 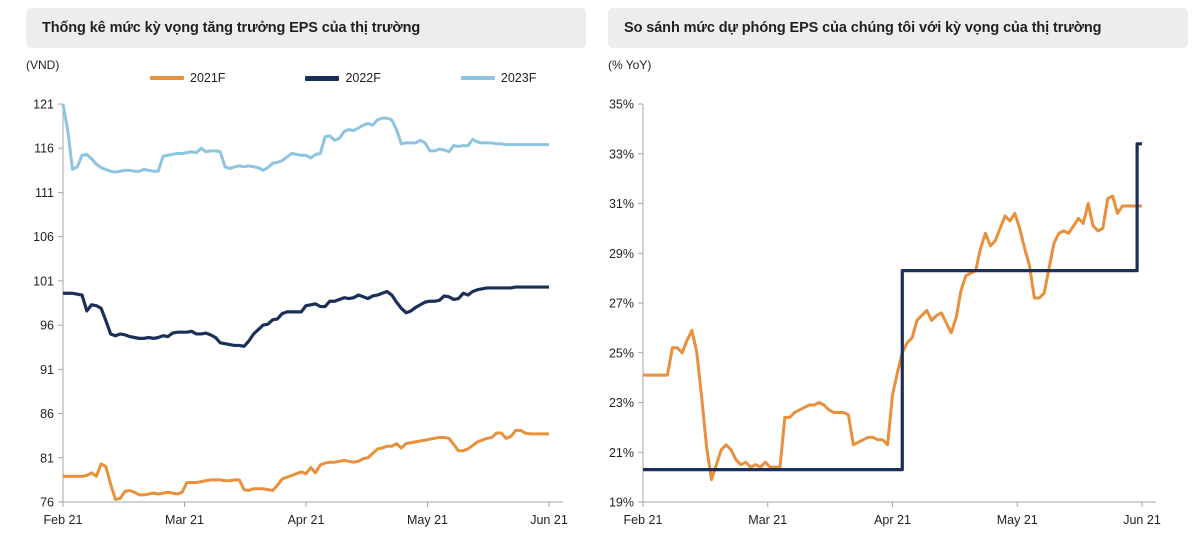 What do you see at coordinates (167, 78) in the screenshot?
I see `legend-swatch-2021f` at bounding box center [167, 78].